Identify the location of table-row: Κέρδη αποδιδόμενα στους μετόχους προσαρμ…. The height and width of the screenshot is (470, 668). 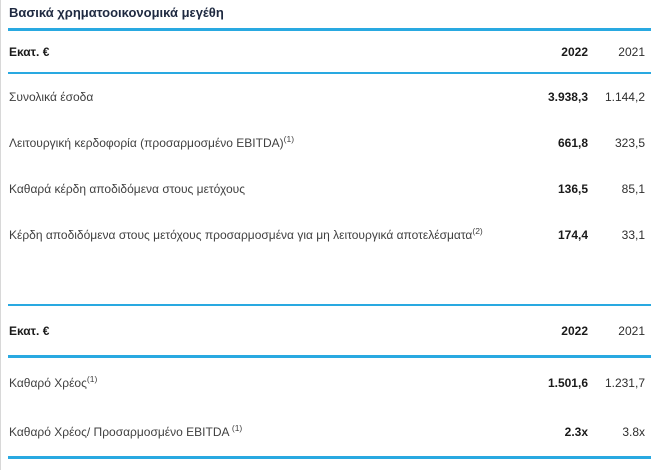
(329, 235).